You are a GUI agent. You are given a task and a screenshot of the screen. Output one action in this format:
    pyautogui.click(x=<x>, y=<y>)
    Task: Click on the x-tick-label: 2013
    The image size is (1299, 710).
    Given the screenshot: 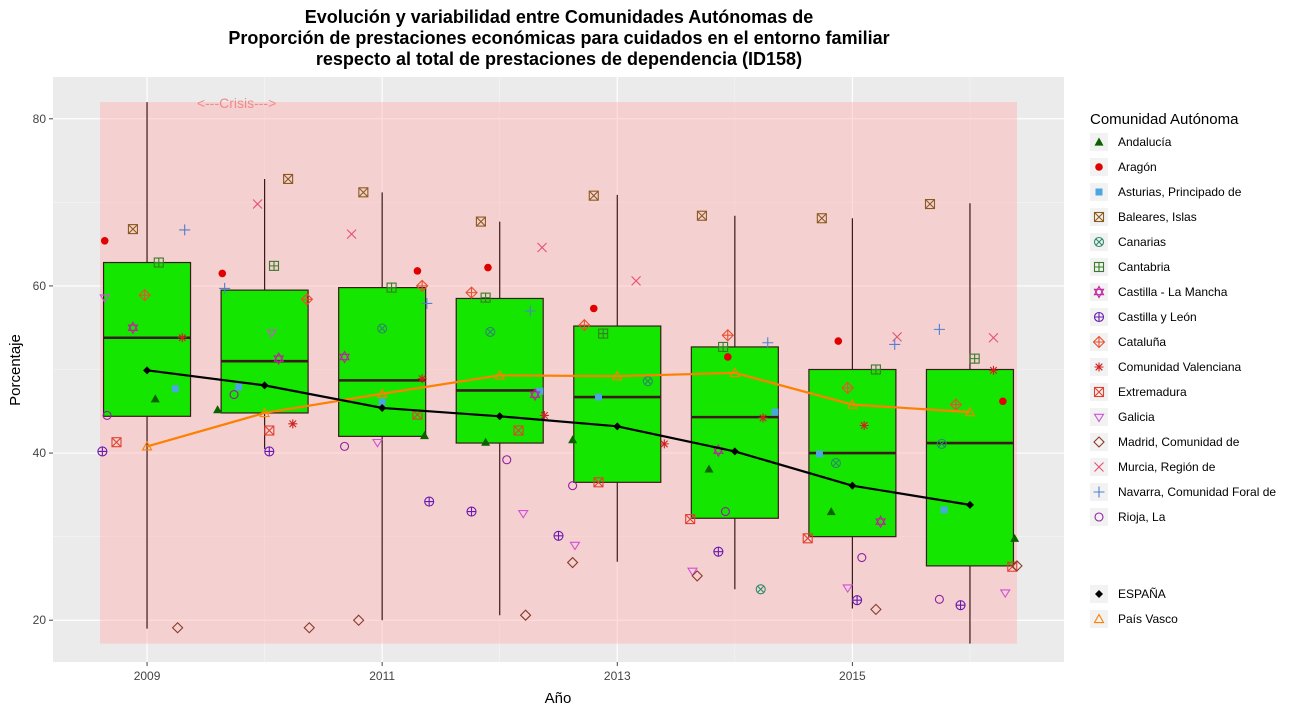 What is the action you would take?
    pyautogui.click(x=617, y=676)
    